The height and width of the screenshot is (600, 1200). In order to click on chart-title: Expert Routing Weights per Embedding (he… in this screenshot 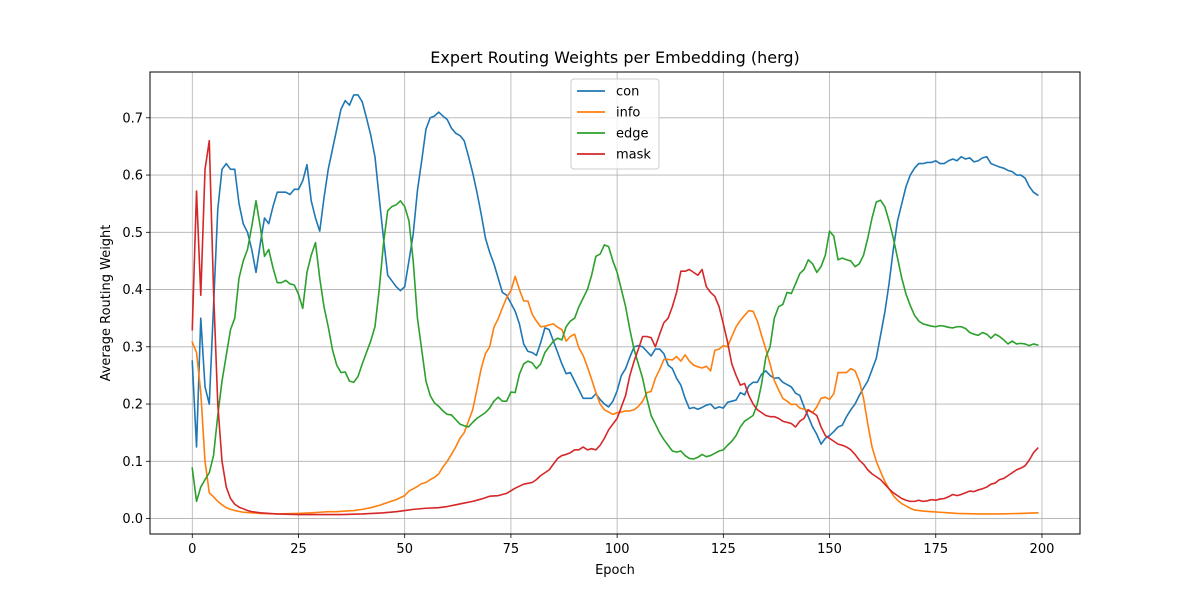, I will do `click(615, 57)`.